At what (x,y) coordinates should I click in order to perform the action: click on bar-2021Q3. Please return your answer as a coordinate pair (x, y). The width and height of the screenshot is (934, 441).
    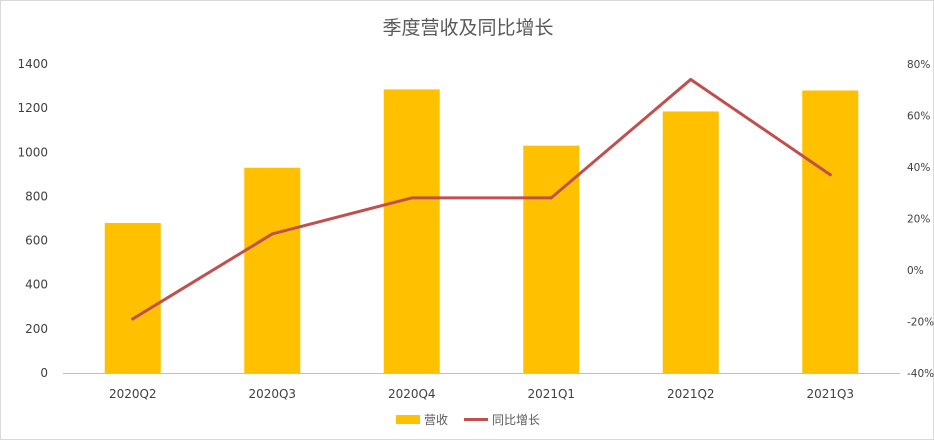
    Looking at the image, I should click on (830, 231).